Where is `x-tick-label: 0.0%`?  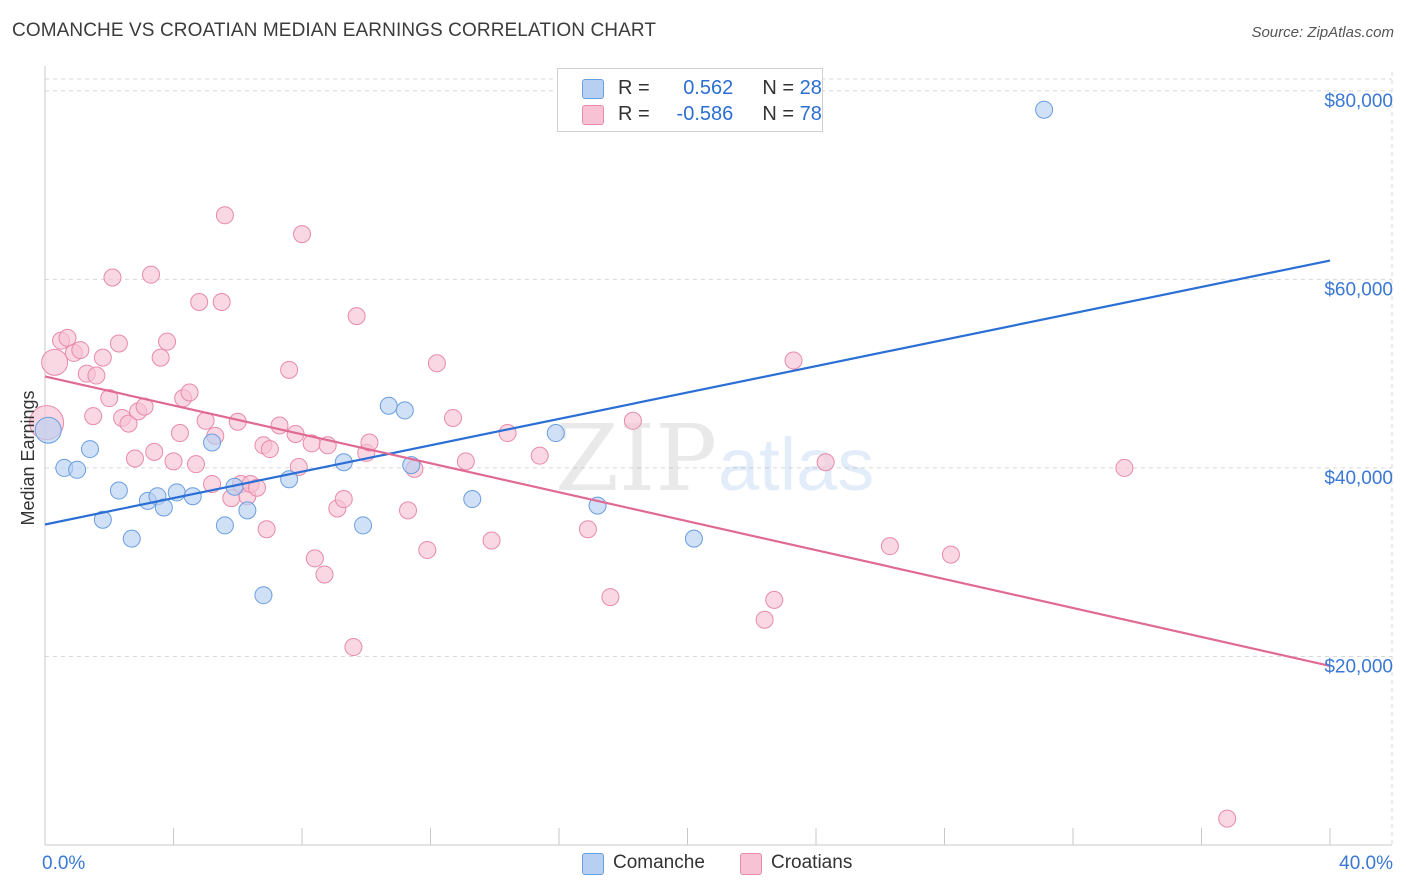
x-tick-label: 0.0% is located at coordinates (63, 863).